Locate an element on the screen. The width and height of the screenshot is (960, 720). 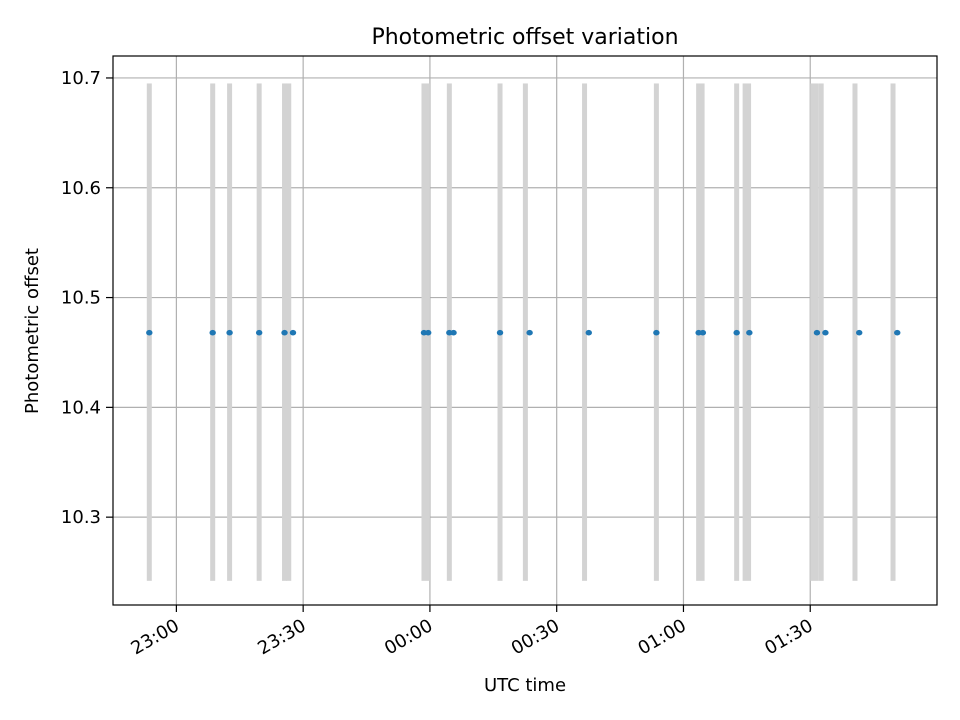
x-axis-label: UTC time is located at coordinates (525, 685).